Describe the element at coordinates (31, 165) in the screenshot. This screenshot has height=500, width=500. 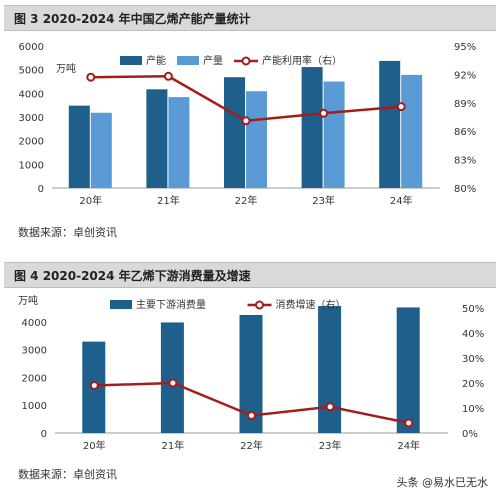
I see `chart1-ytick-label: 1000` at that location.